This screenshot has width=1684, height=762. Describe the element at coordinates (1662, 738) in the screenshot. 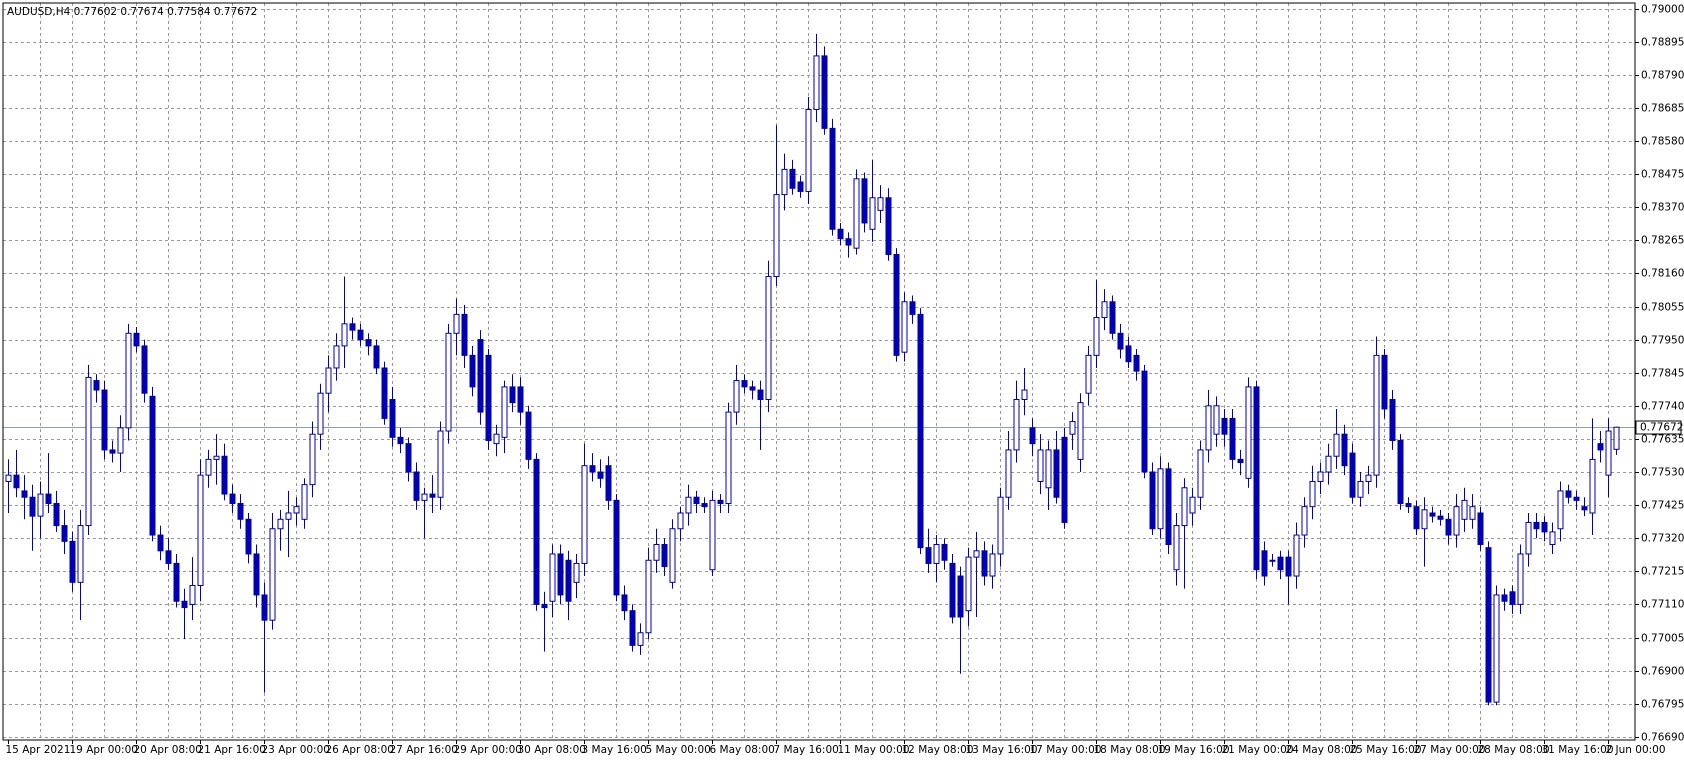

I see `y-tick-label: 0.76690` at that location.